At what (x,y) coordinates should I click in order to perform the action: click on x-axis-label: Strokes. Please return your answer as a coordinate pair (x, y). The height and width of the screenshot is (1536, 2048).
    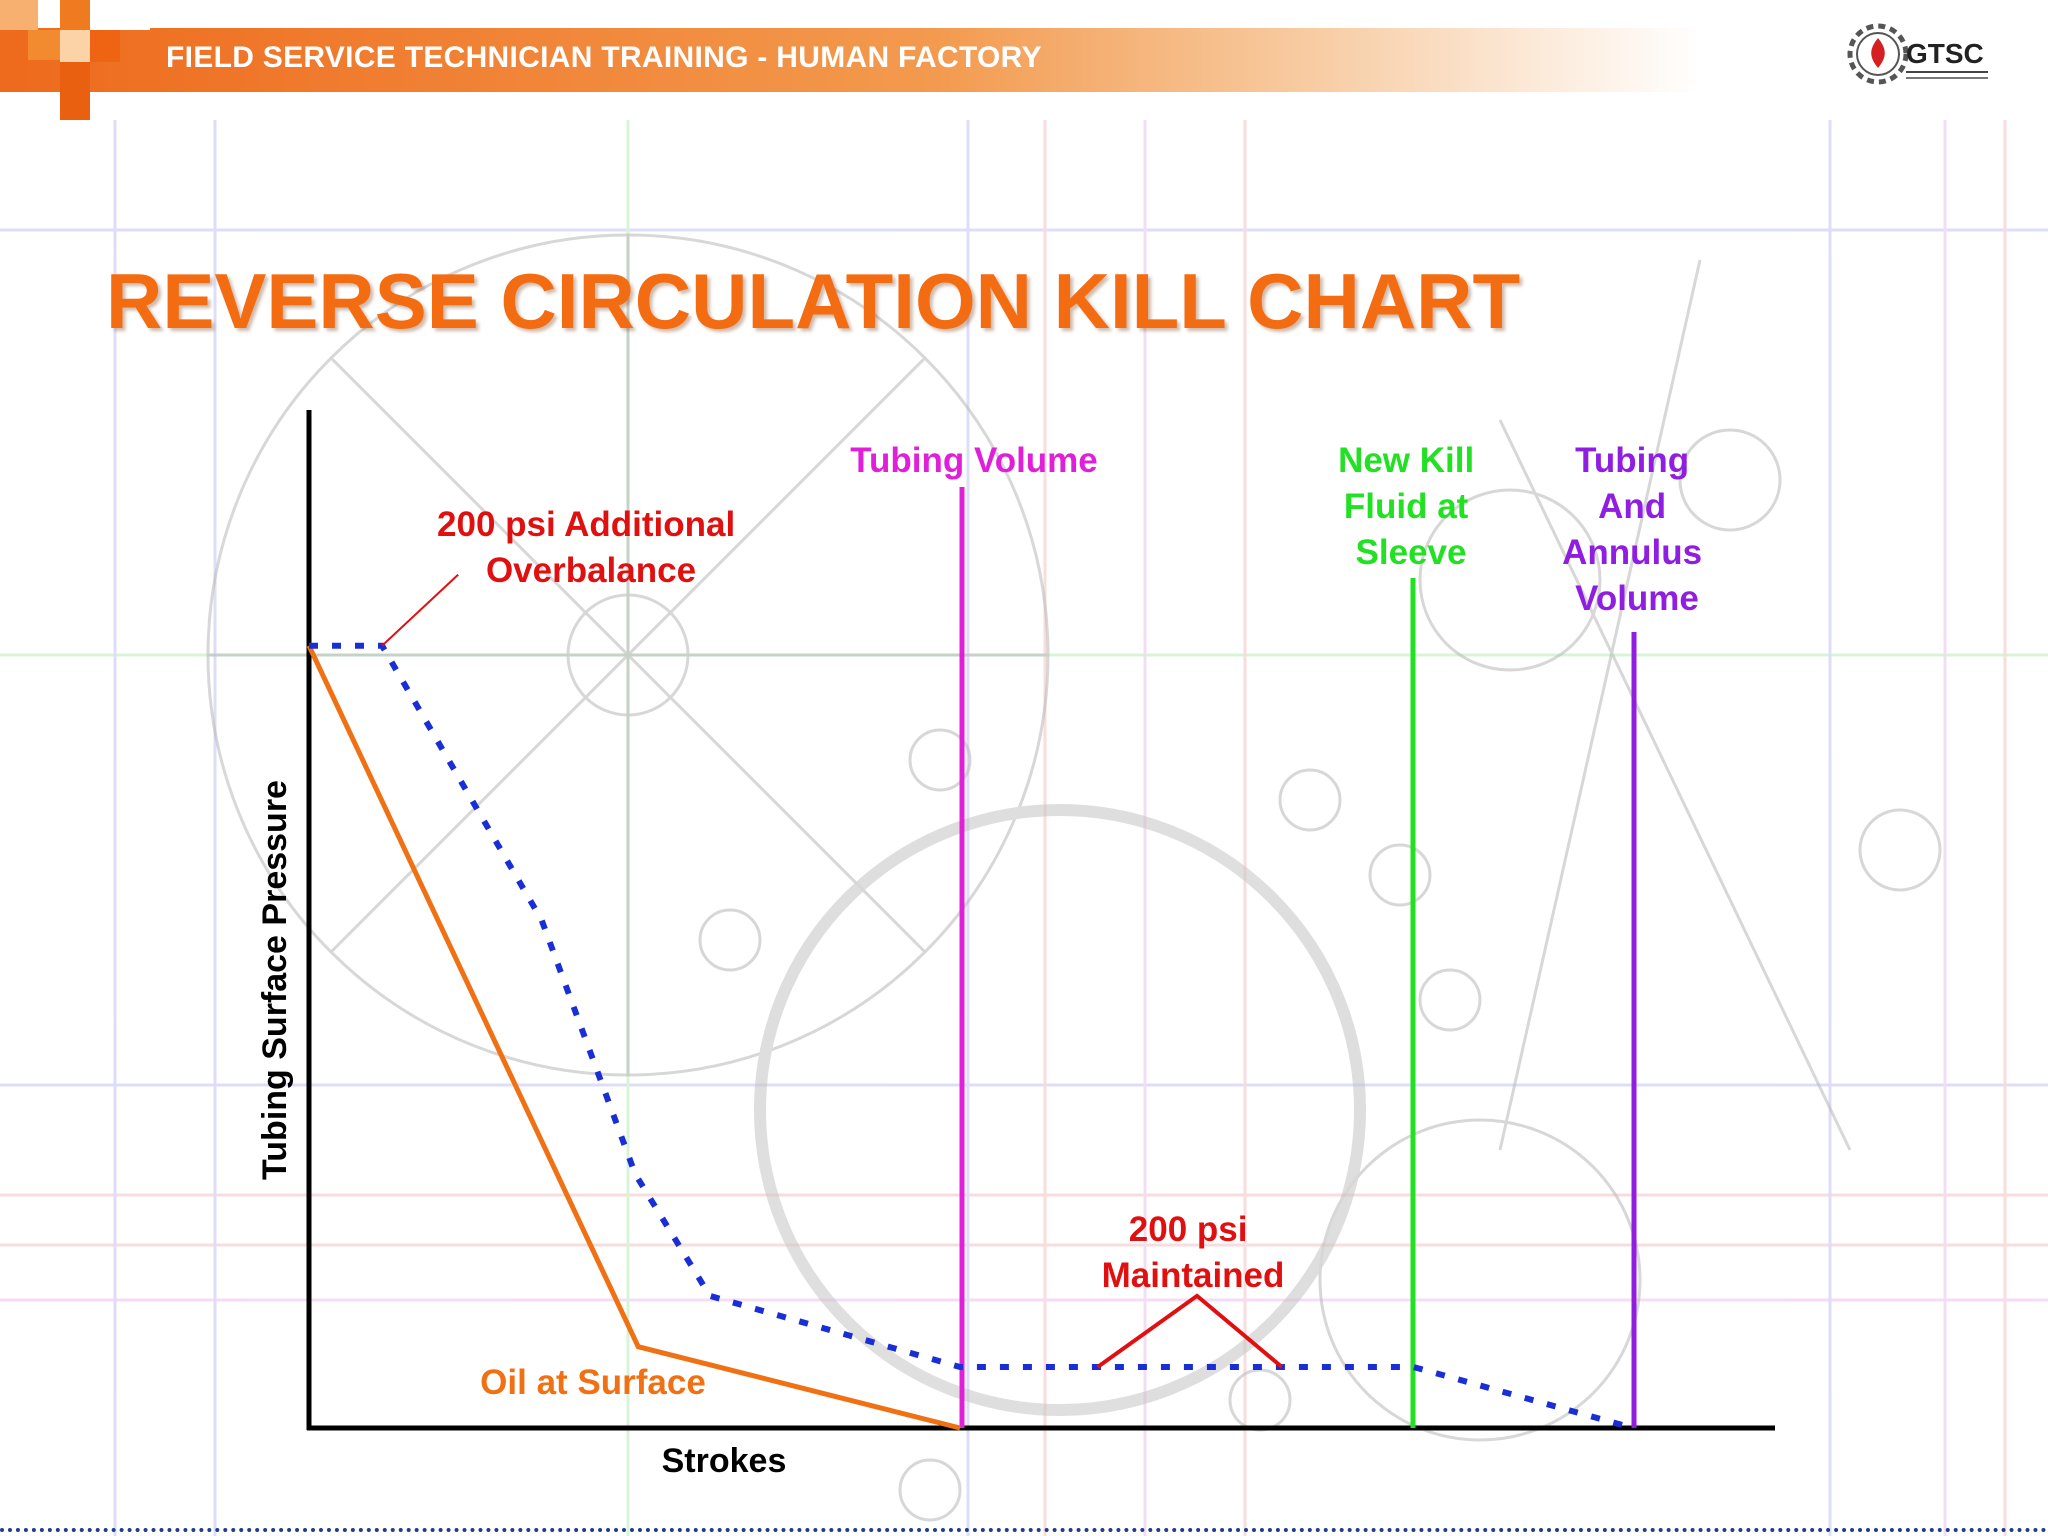
    Looking at the image, I should click on (724, 1461).